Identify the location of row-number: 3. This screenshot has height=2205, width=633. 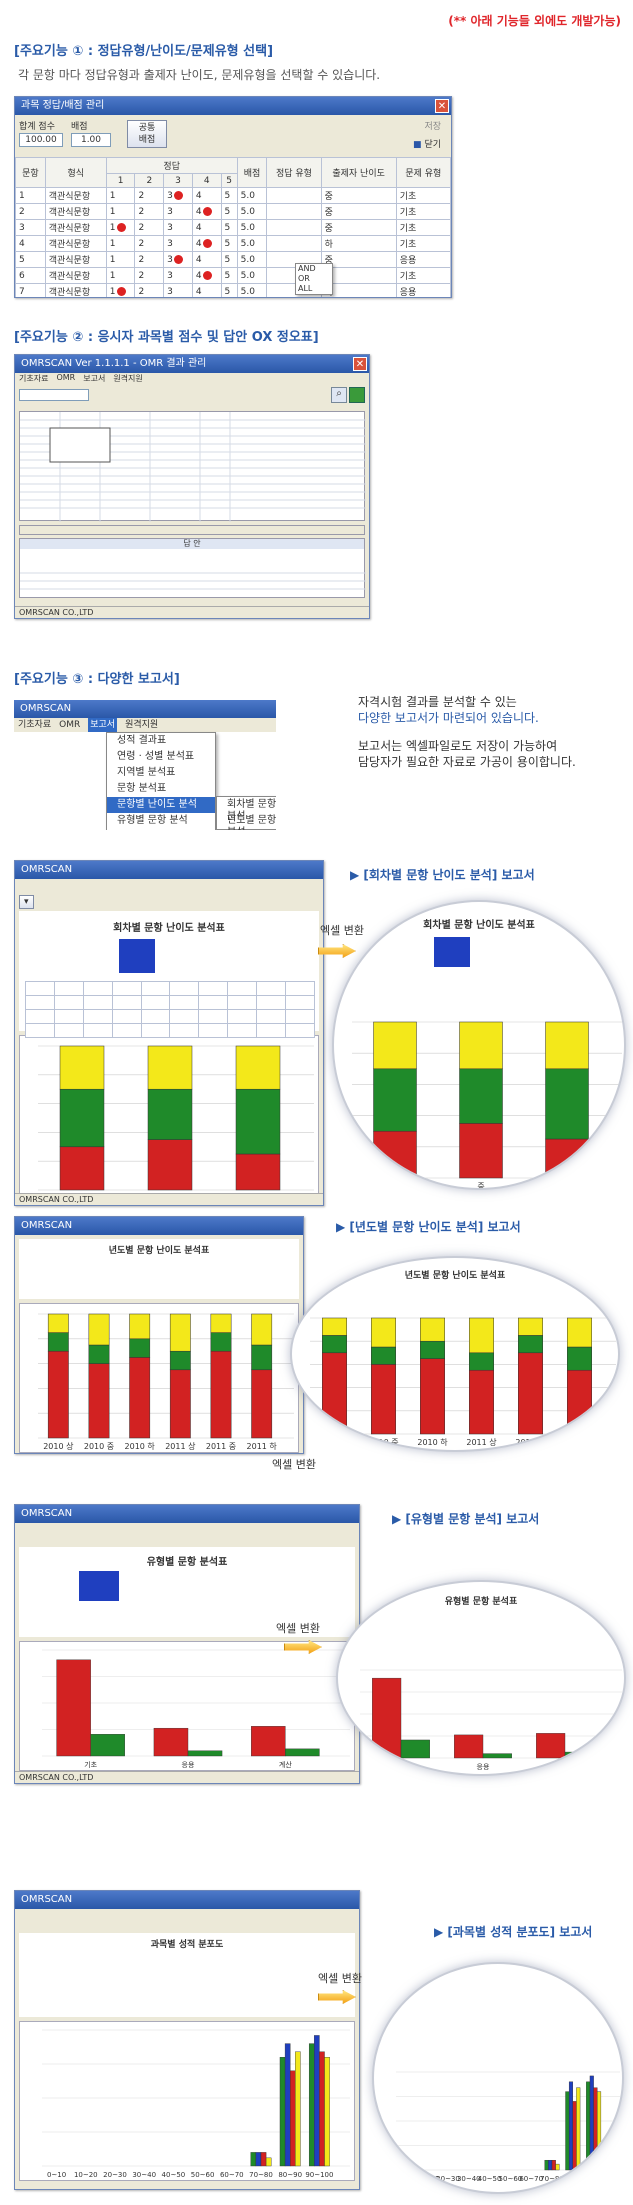
(30, 227).